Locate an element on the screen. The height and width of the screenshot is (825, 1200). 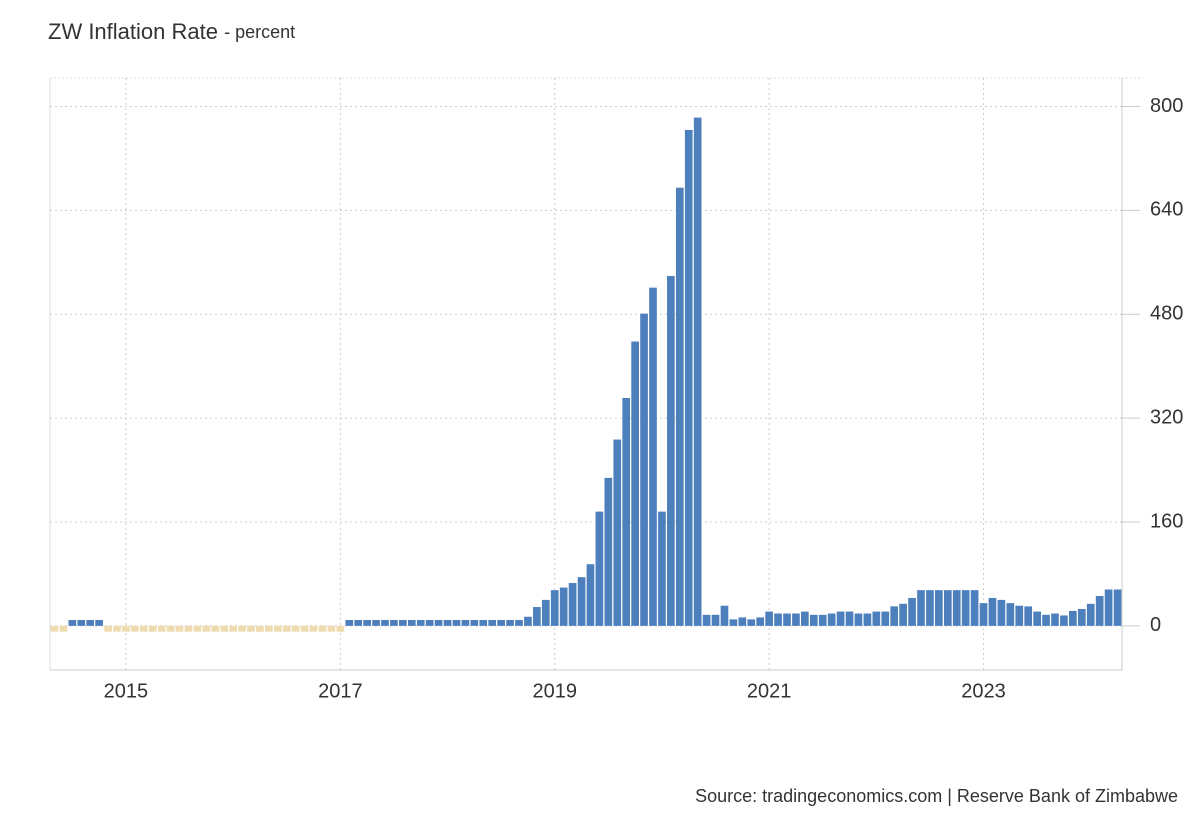
y-tick-label: 160 is located at coordinates (1166, 521).